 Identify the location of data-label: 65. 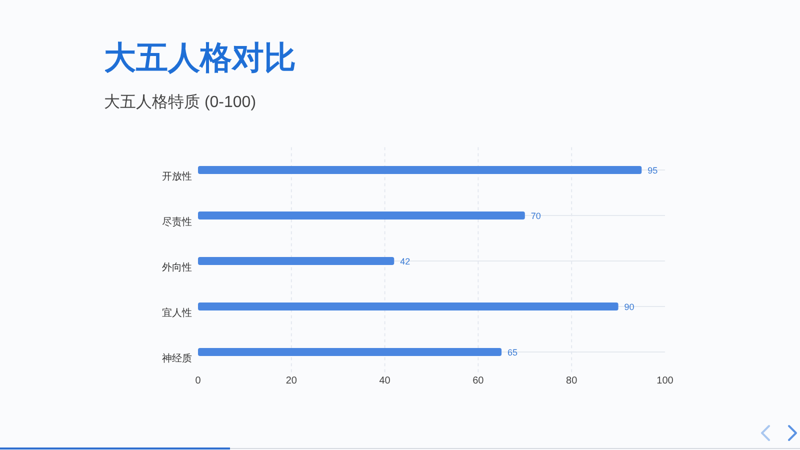
(513, 352).